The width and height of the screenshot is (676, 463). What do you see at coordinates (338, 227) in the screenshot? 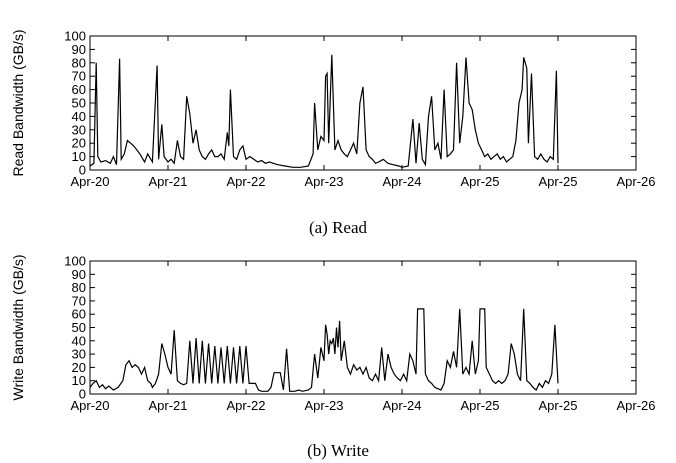
I see `chart-caption: (a) Read` at bounding box center [338, 227].